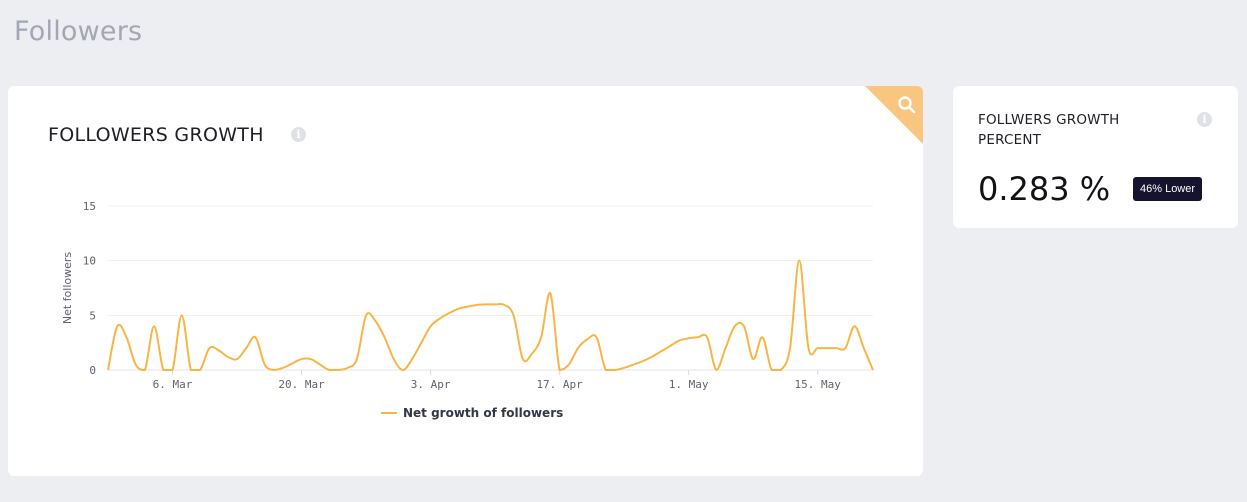 The image size is (1247, 502). What do you see at coordinates (559, 384) in the screenshot?
I see `x-tick-label: 17. Apr` at bounding box center [559, 384].